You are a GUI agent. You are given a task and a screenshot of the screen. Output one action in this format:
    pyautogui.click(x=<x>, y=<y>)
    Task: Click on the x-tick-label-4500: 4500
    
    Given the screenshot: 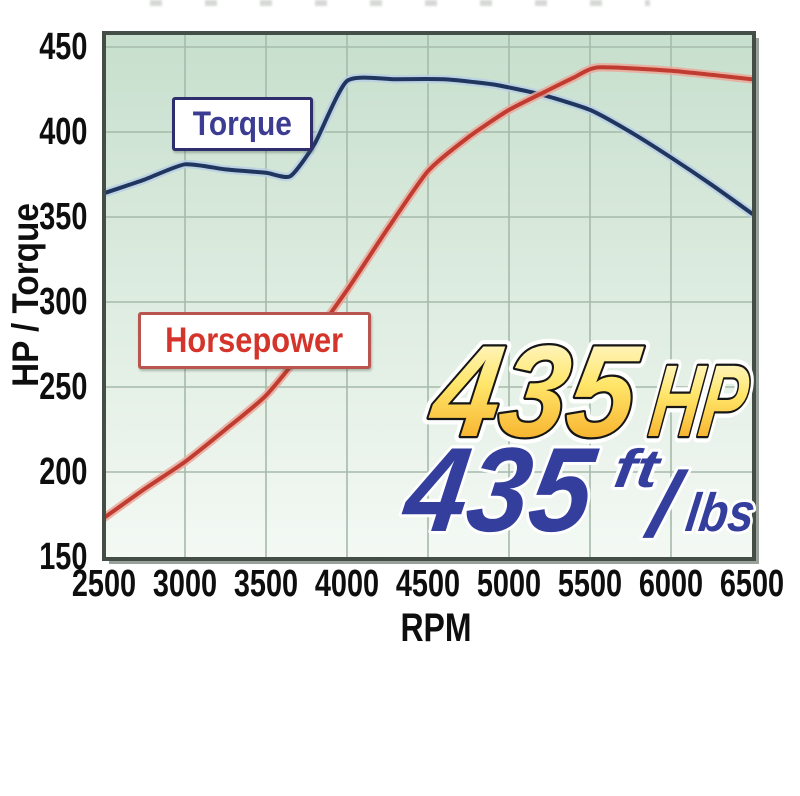 What is the action you would take?
    pyautogui.click(x=428, y=584)
    